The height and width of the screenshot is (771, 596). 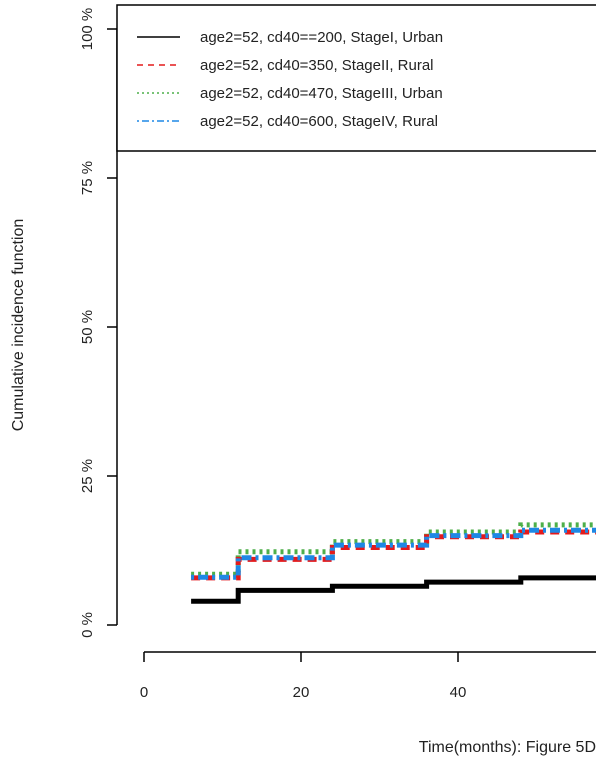 I want to click on y-tick-label: 50 %, so click(x=87, y=327).